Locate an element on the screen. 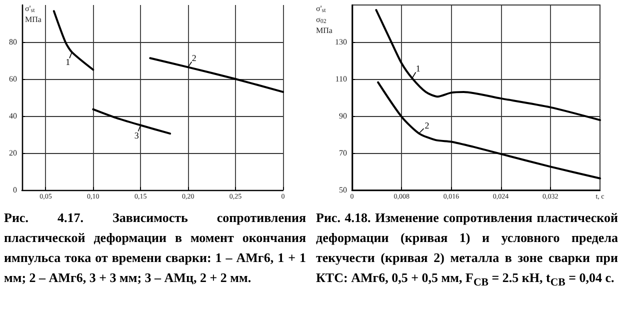 Image resolution: width=625 pixels, height=327 pixels. annotation: 3 is located at coordinates (137, 135).